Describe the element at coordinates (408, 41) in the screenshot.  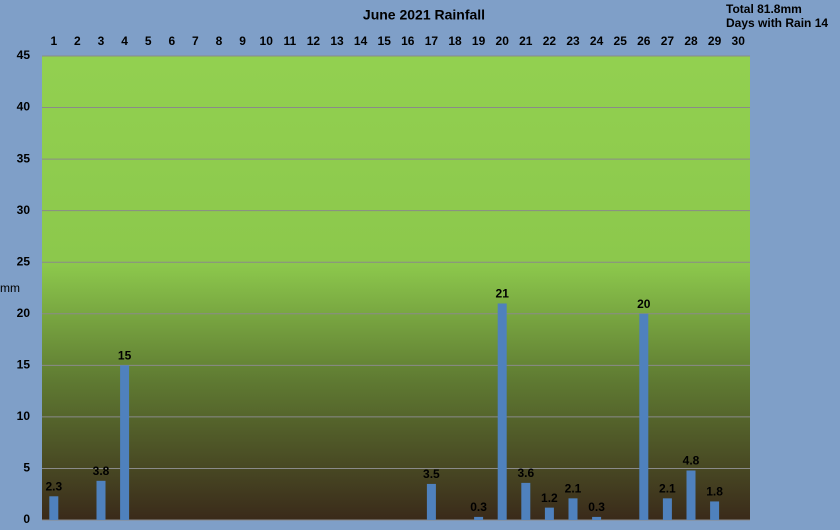
I see `x-tick-label: 16` at that location.